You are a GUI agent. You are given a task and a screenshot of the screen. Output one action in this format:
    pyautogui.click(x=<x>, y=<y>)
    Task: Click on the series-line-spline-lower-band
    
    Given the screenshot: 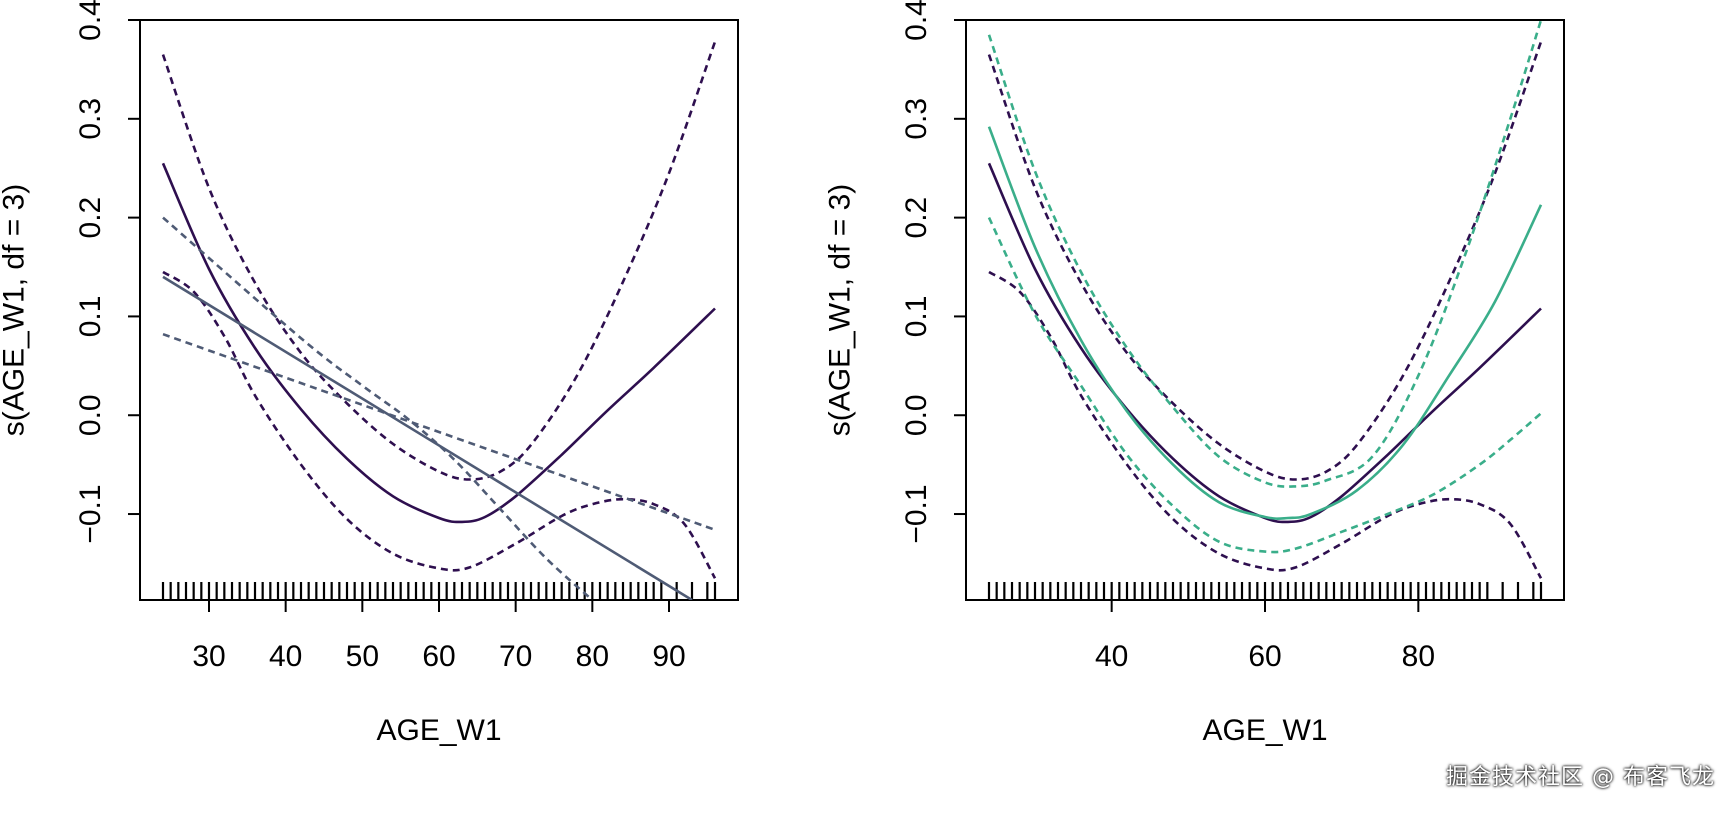 What is the action you would take?
    pyautogui.click(x=439, y=424)
    